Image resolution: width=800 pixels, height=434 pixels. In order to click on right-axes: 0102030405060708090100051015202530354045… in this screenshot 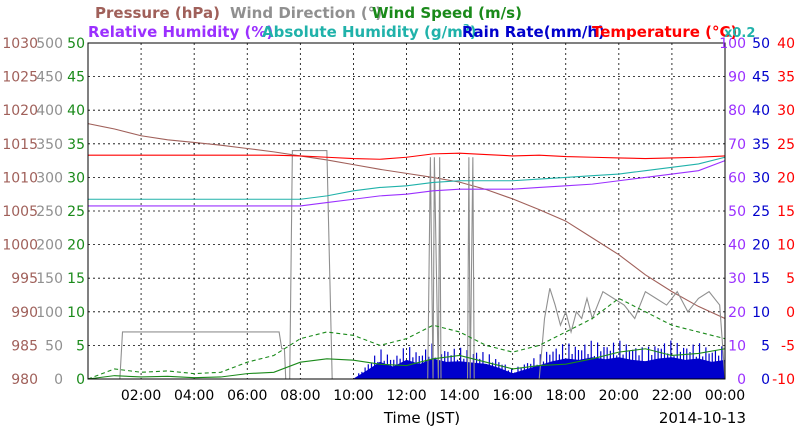, I will do `click(757, 212)`.